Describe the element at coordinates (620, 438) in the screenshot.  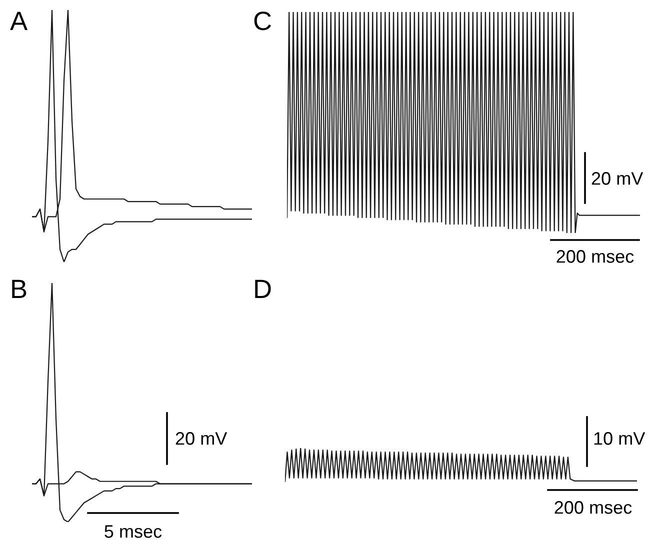
I see `text: 10 mV` at that location.